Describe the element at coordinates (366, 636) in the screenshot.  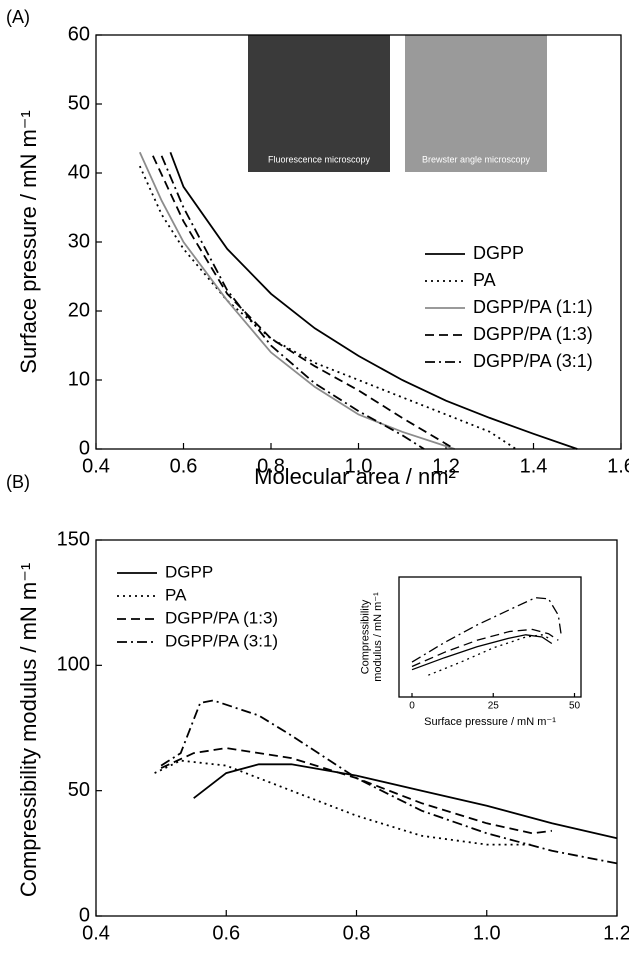
I see `y-axis-label: Compressibility` at that location.